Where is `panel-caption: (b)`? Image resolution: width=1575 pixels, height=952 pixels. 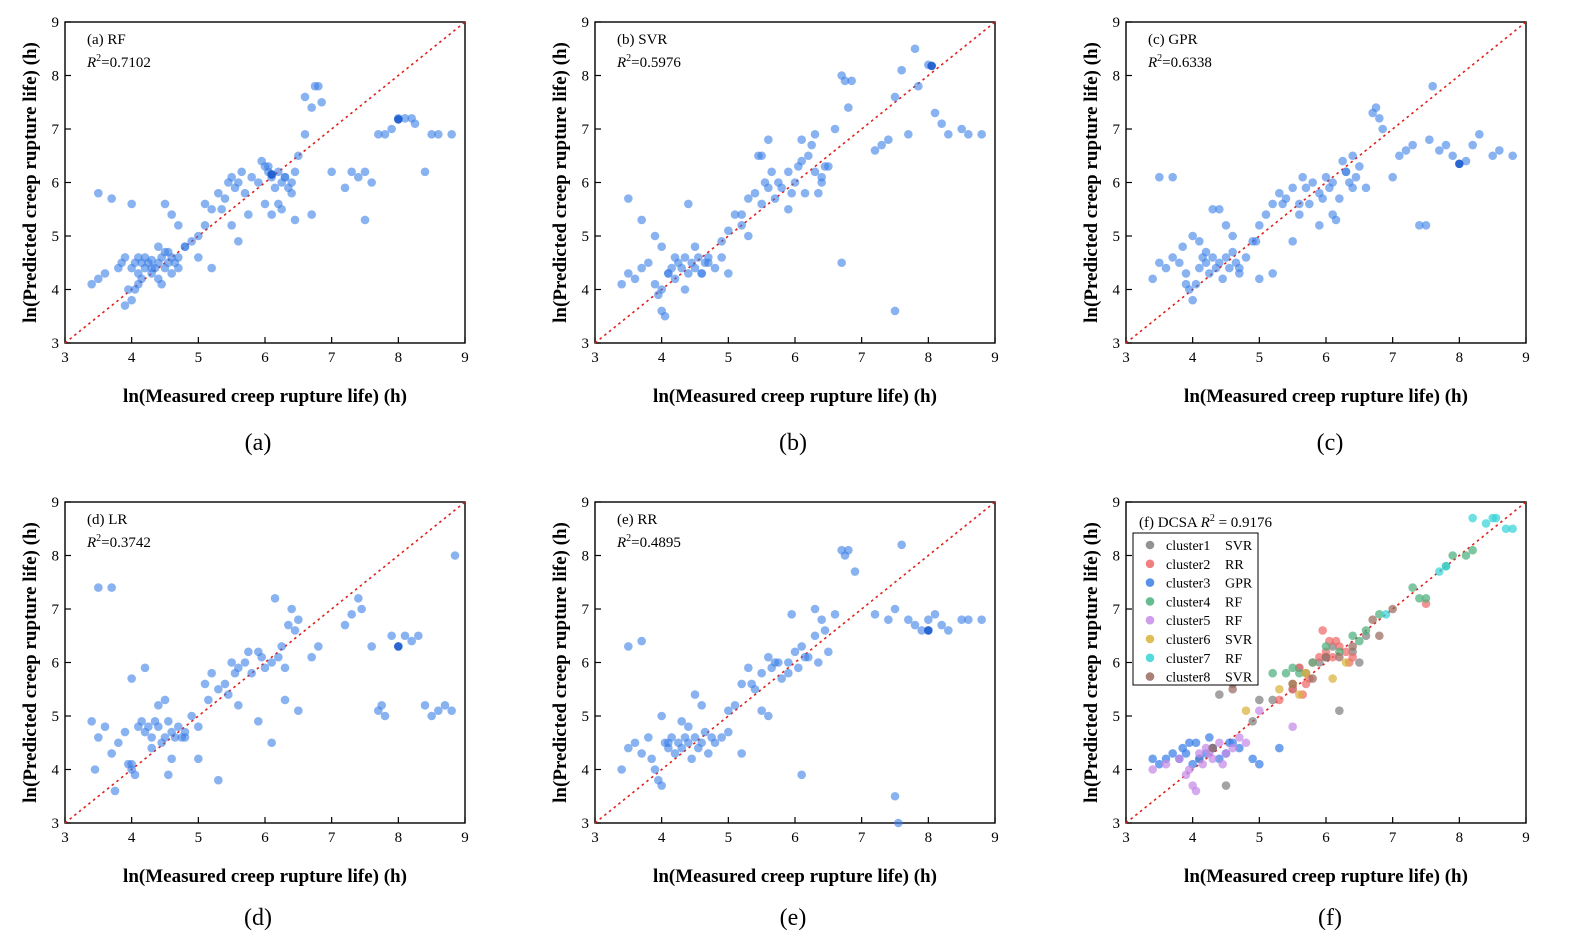 panel-caption: (b) is located at coordinates (793, 443).